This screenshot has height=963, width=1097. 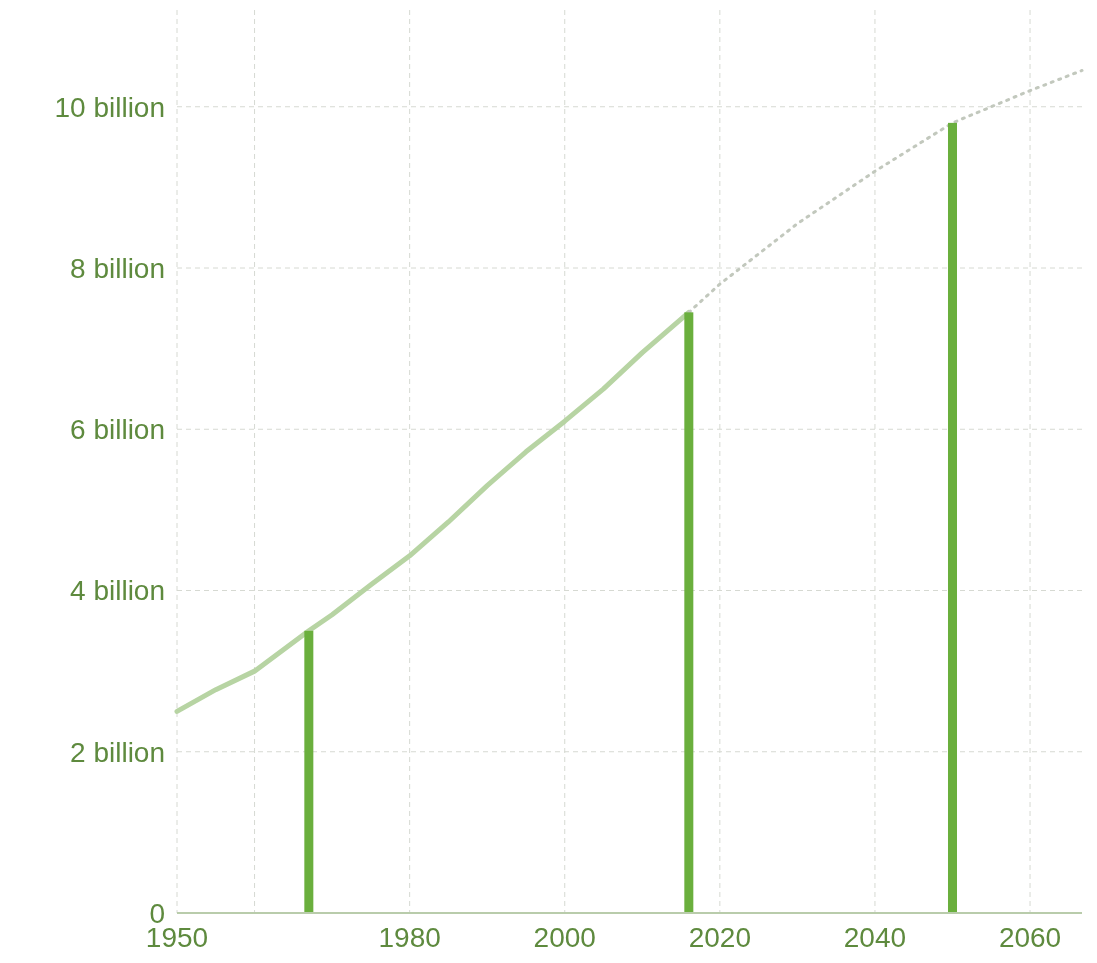 What do you see at coordinates (117, 591) in the screenshot?
I see `y-tick-label: 4 billion` at bounding box center [117, 591].